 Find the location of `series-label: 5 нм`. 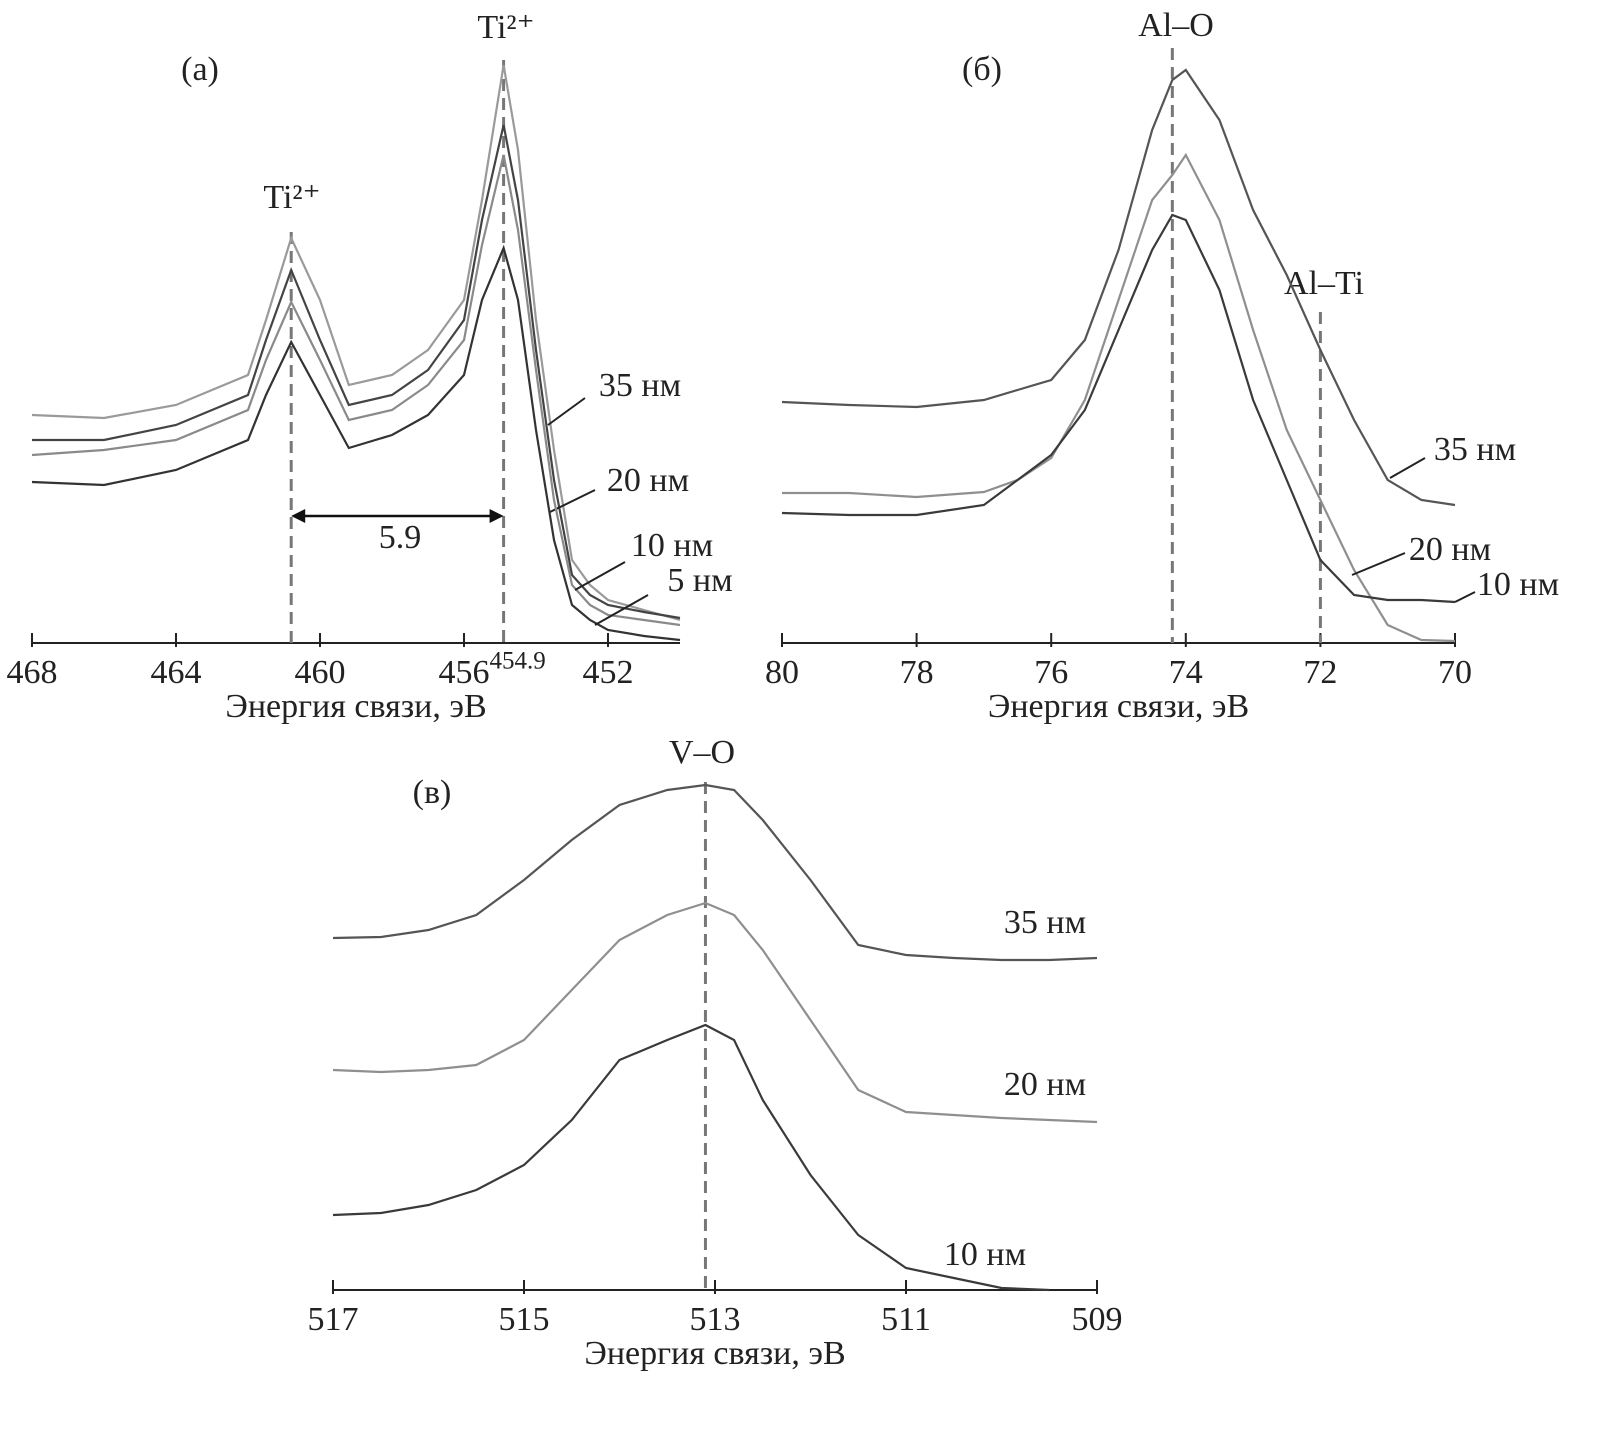

series-label: 5 нм is located at coordinates (699, 580).